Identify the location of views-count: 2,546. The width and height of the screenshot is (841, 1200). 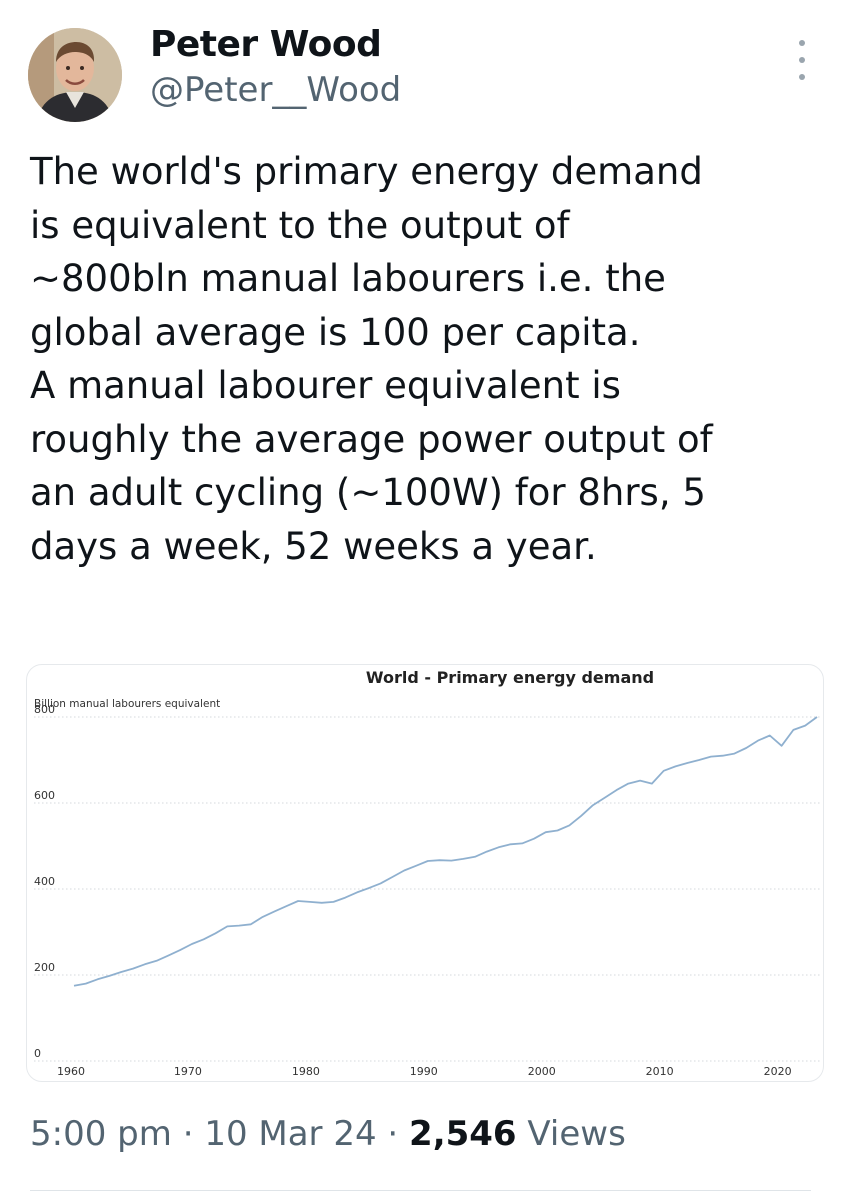
(463, 1134).